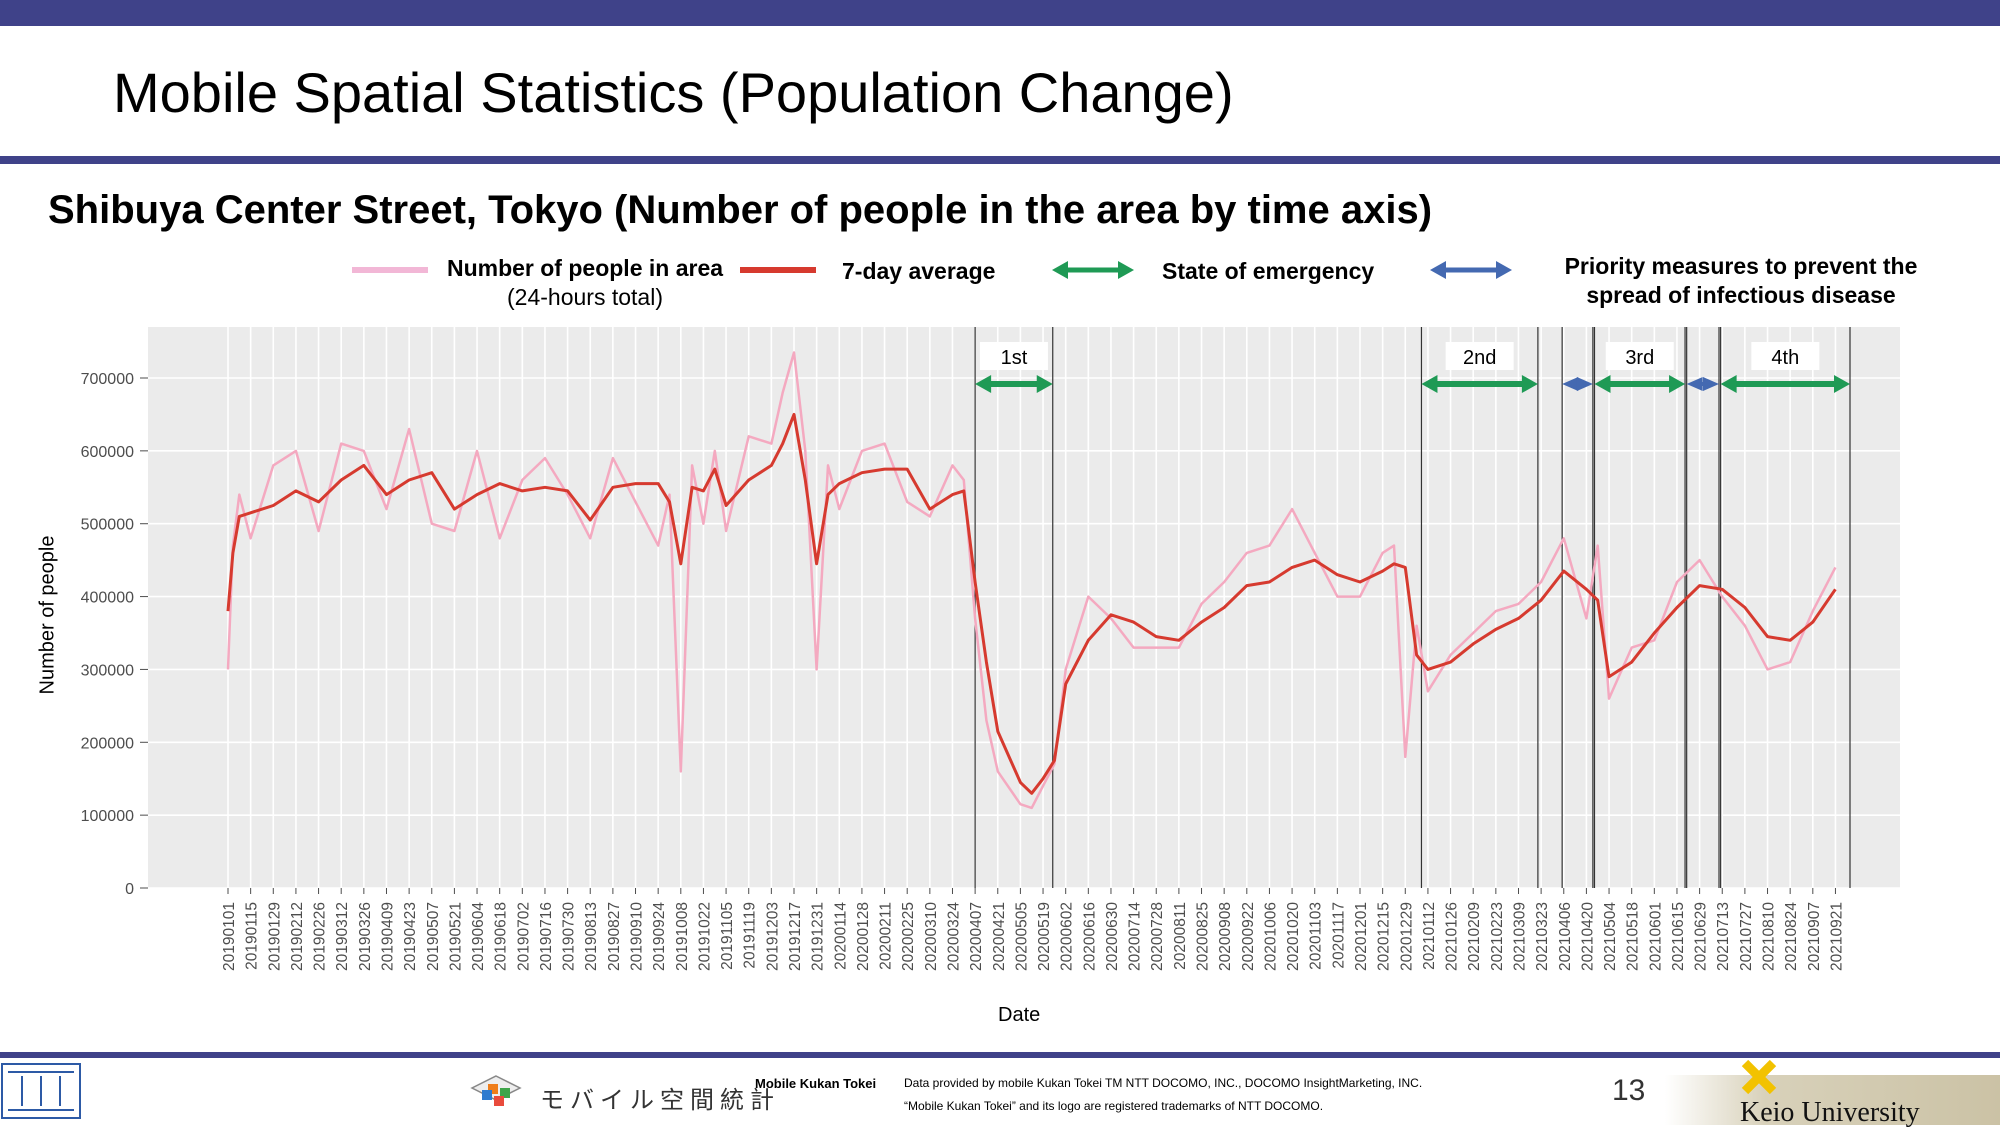 Image resolution: width=2000 pixels, height=1129 pixels. I want to click on y-tick-label: 200000, so click(107, 743).